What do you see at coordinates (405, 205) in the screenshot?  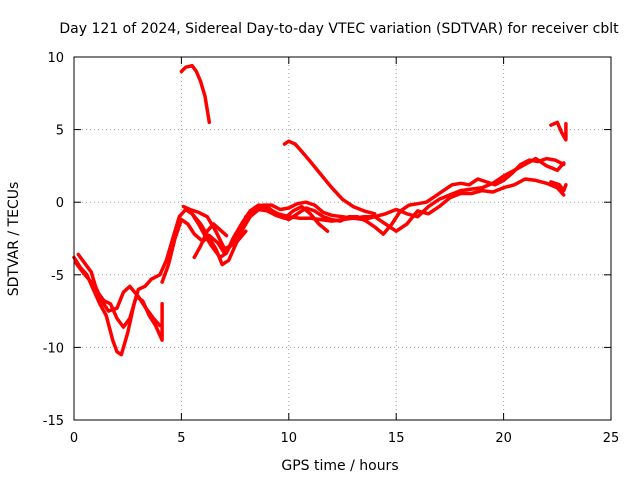 I see `series-line-trace-j` at bounding box center [405, 205].